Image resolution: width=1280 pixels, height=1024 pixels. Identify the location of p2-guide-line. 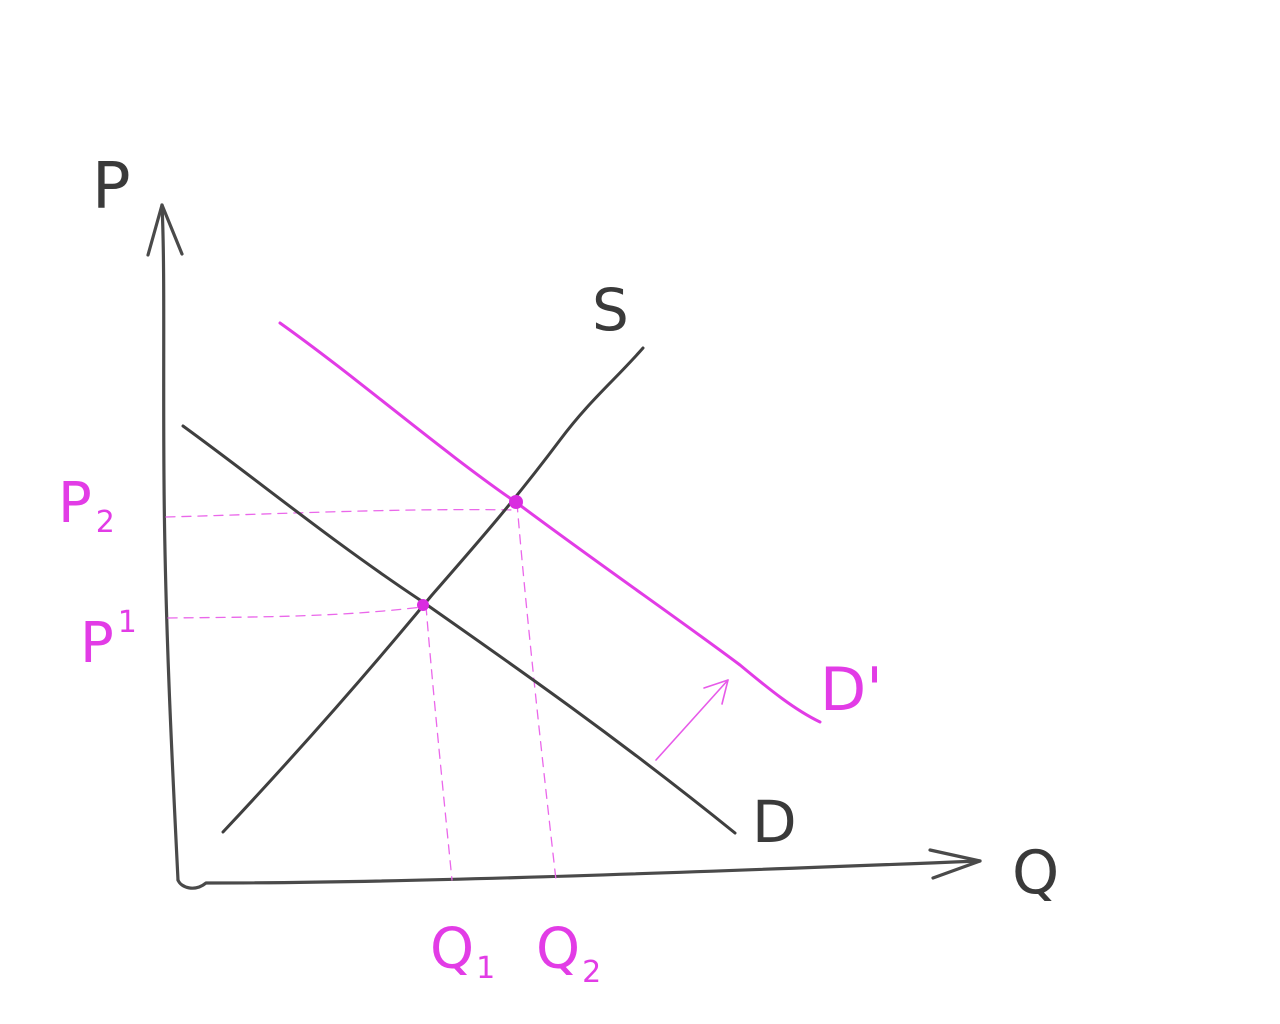
(341, 513).